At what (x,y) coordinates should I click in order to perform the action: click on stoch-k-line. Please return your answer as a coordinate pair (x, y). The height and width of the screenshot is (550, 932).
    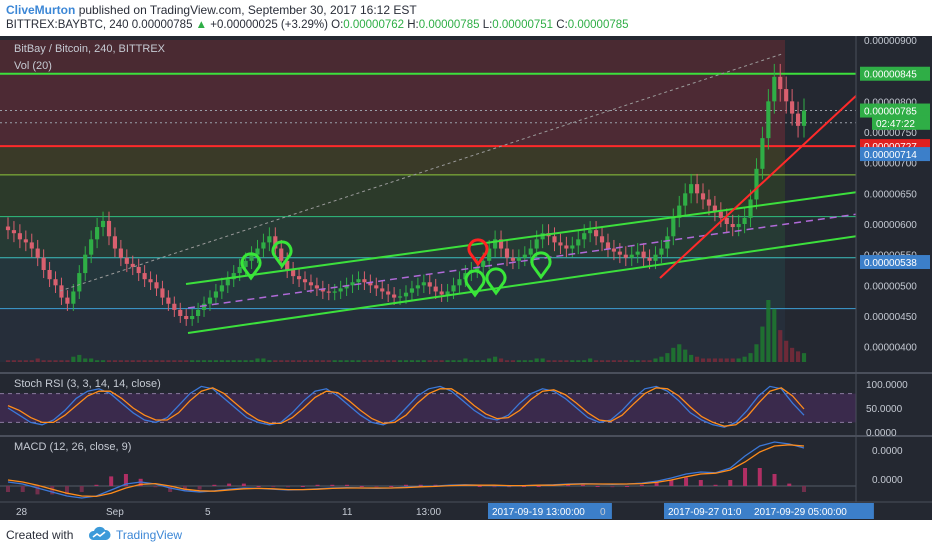
    Looking at the image, I should click on (406, 406).